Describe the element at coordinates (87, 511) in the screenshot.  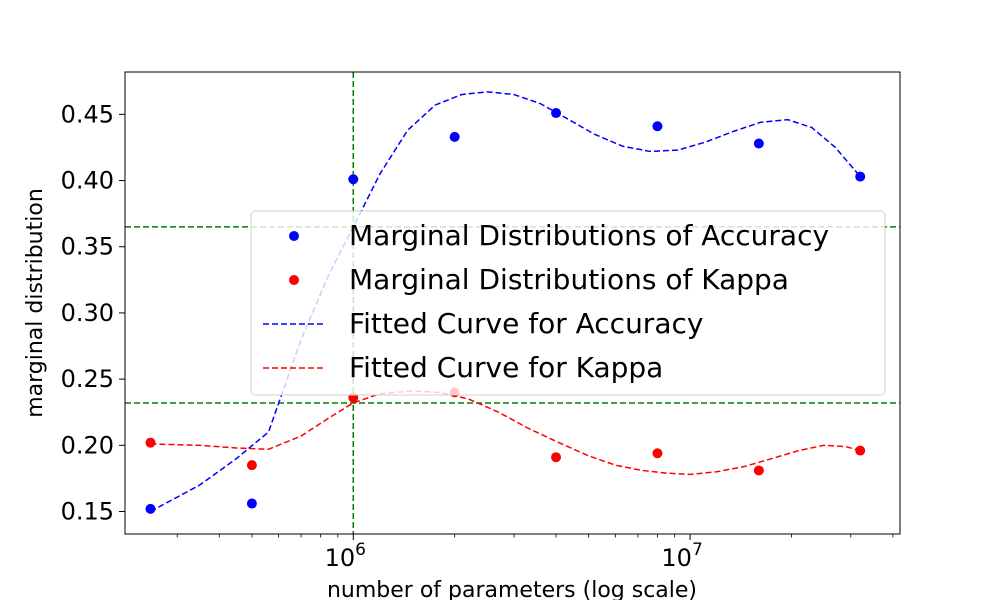
I see `y-tick-label: 0.15` at that location.